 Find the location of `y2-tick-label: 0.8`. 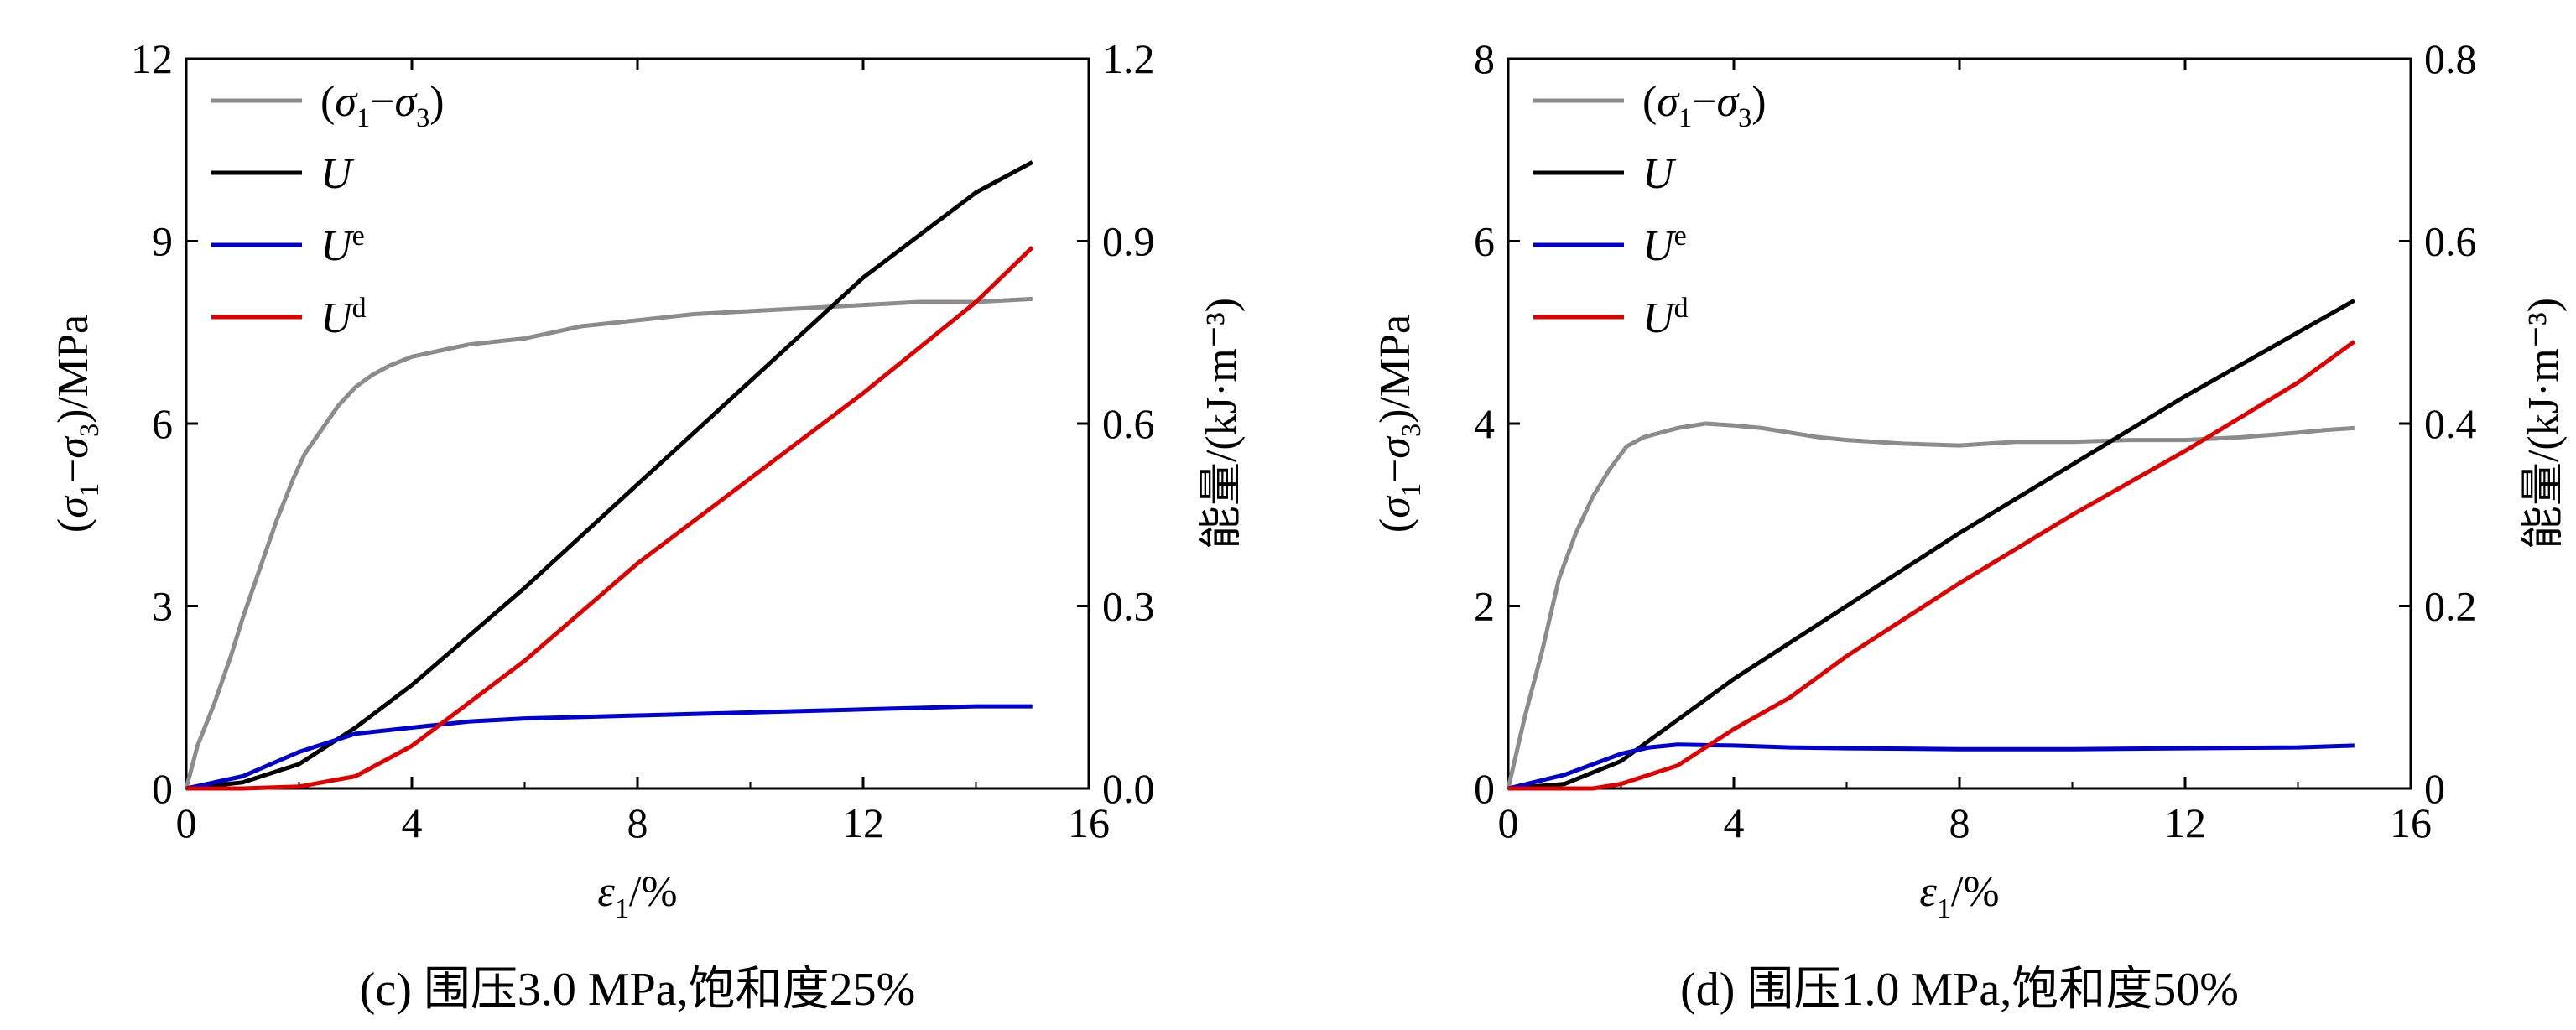

y2-tick-label: 0.8 is located at coordinates (2450, 59).